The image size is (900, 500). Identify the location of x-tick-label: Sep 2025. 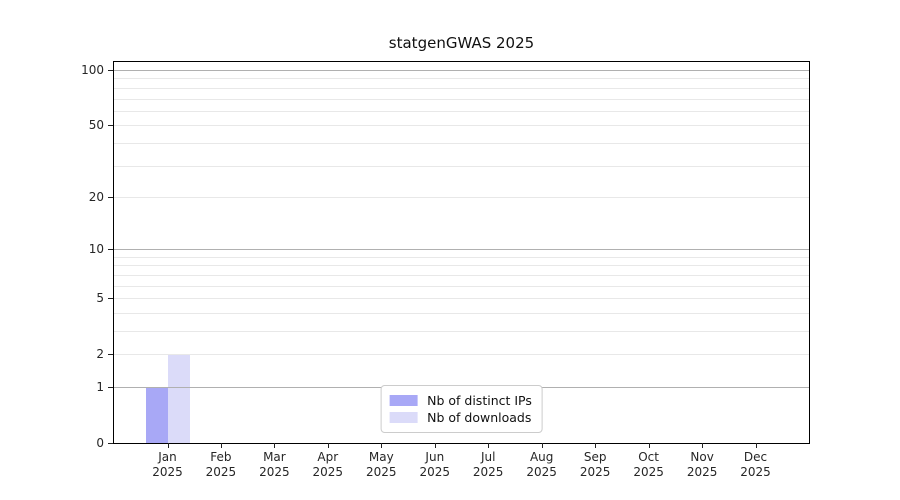
(595, 464).